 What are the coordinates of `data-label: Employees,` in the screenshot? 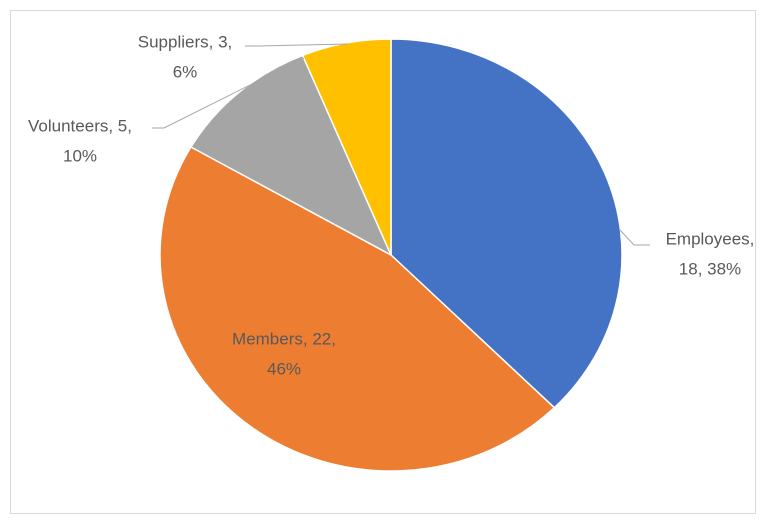 It's located at (710, 238).